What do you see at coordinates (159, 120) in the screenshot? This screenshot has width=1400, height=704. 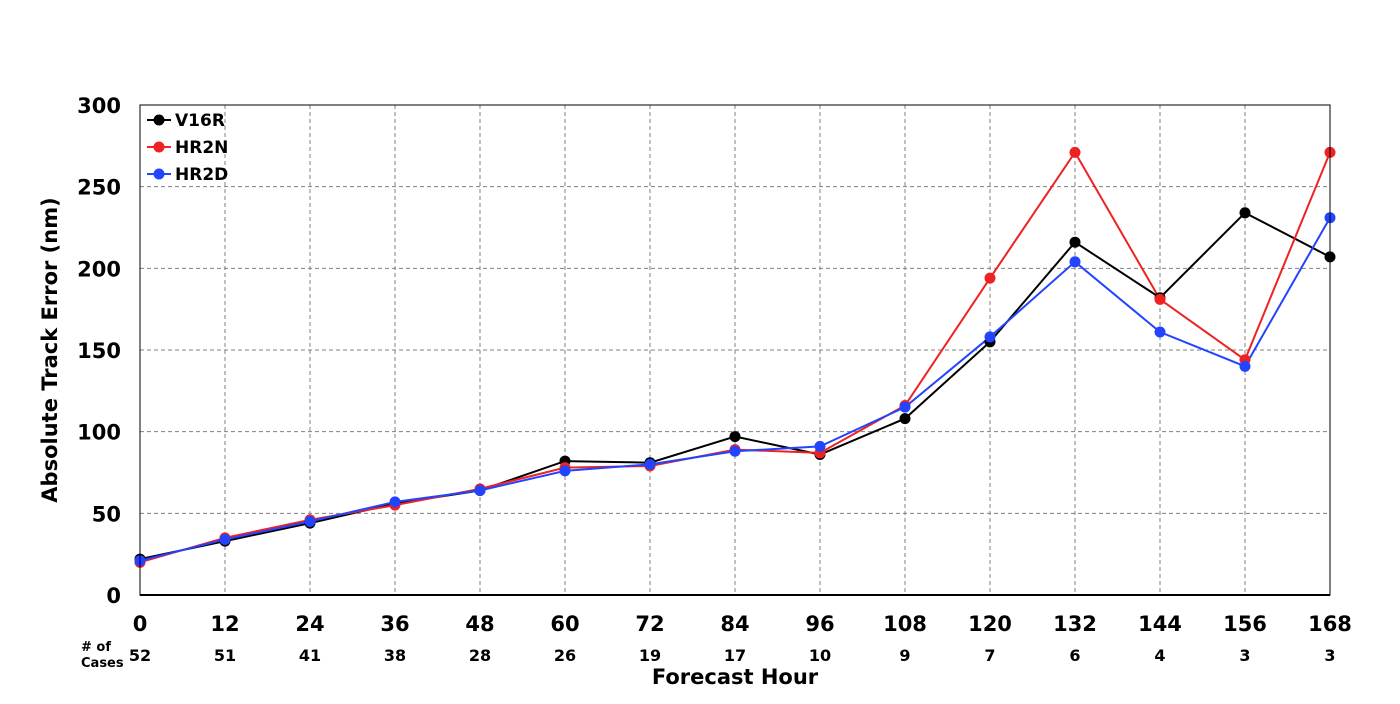 I see `legend-marker-v16r` at bounding box center [159, 120].